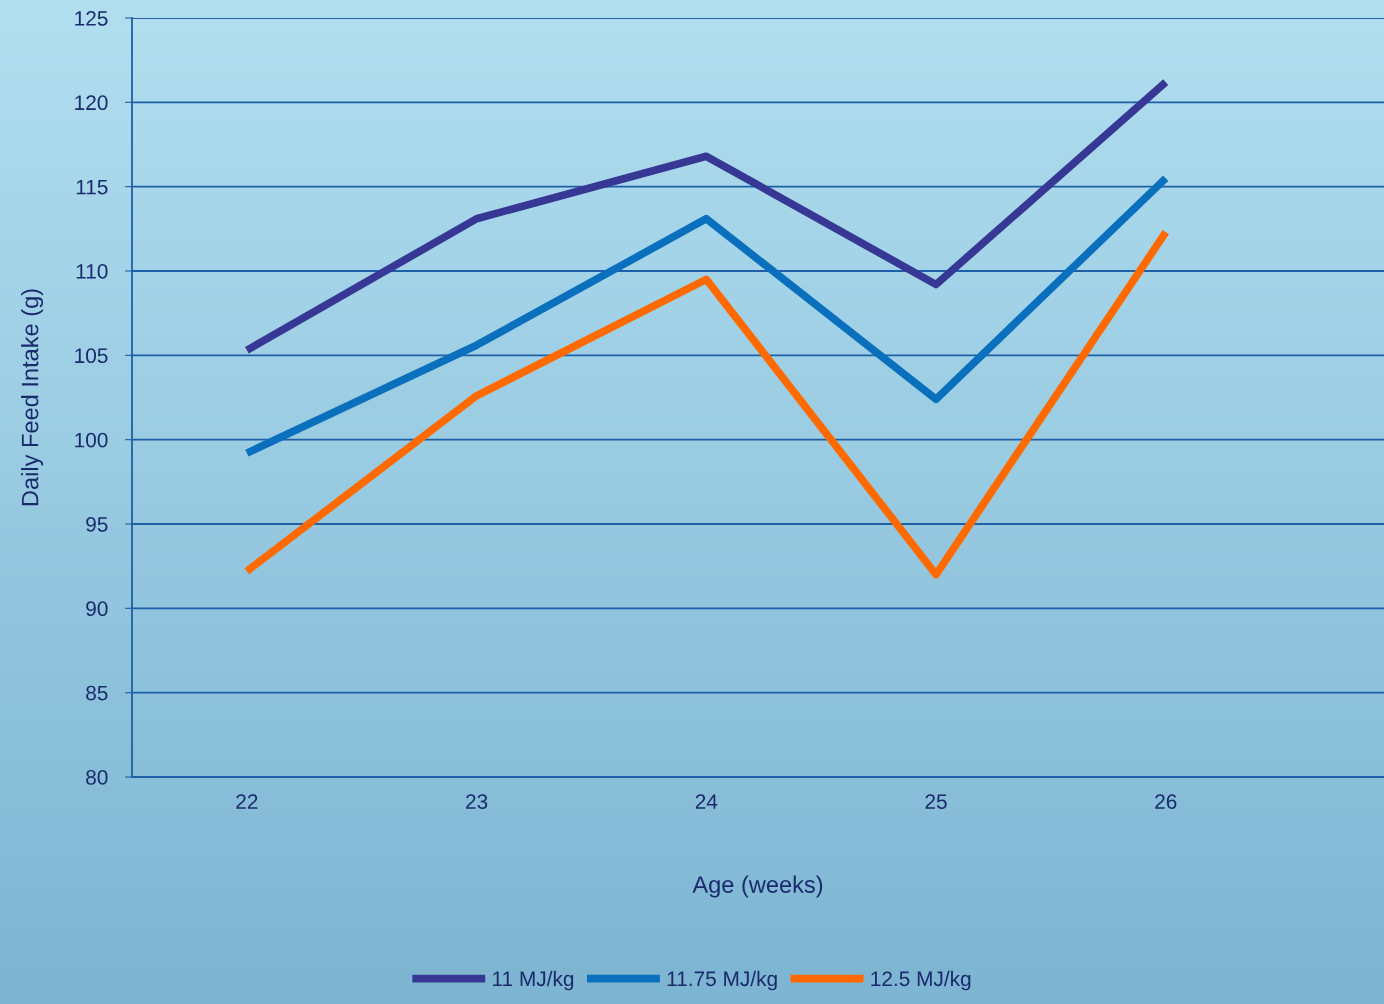 Image resolution: width=1384 pixels, height=1004 pixels. Describe the element at coordinates (477, 801) in the screenshot. I see `x-tick-label: 23` at that location.